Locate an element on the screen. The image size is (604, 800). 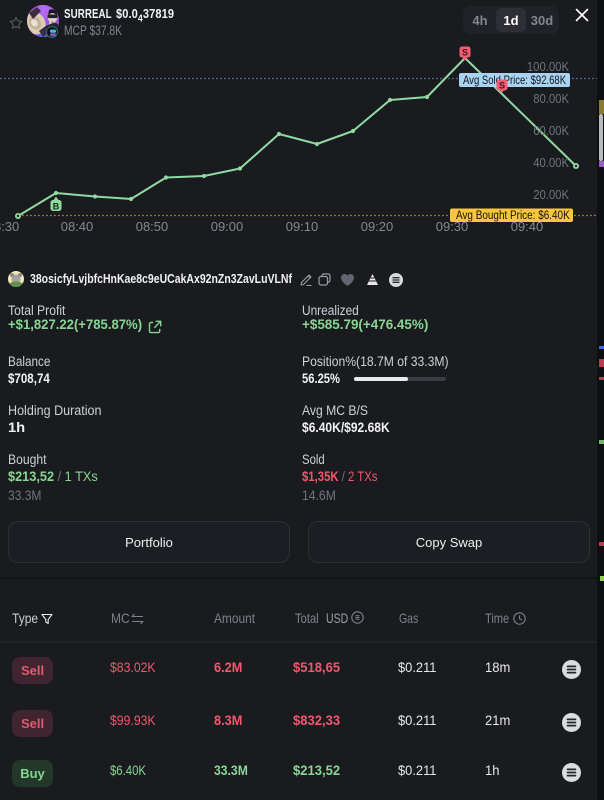
svg-text: B is located at coordinates (56, 207).